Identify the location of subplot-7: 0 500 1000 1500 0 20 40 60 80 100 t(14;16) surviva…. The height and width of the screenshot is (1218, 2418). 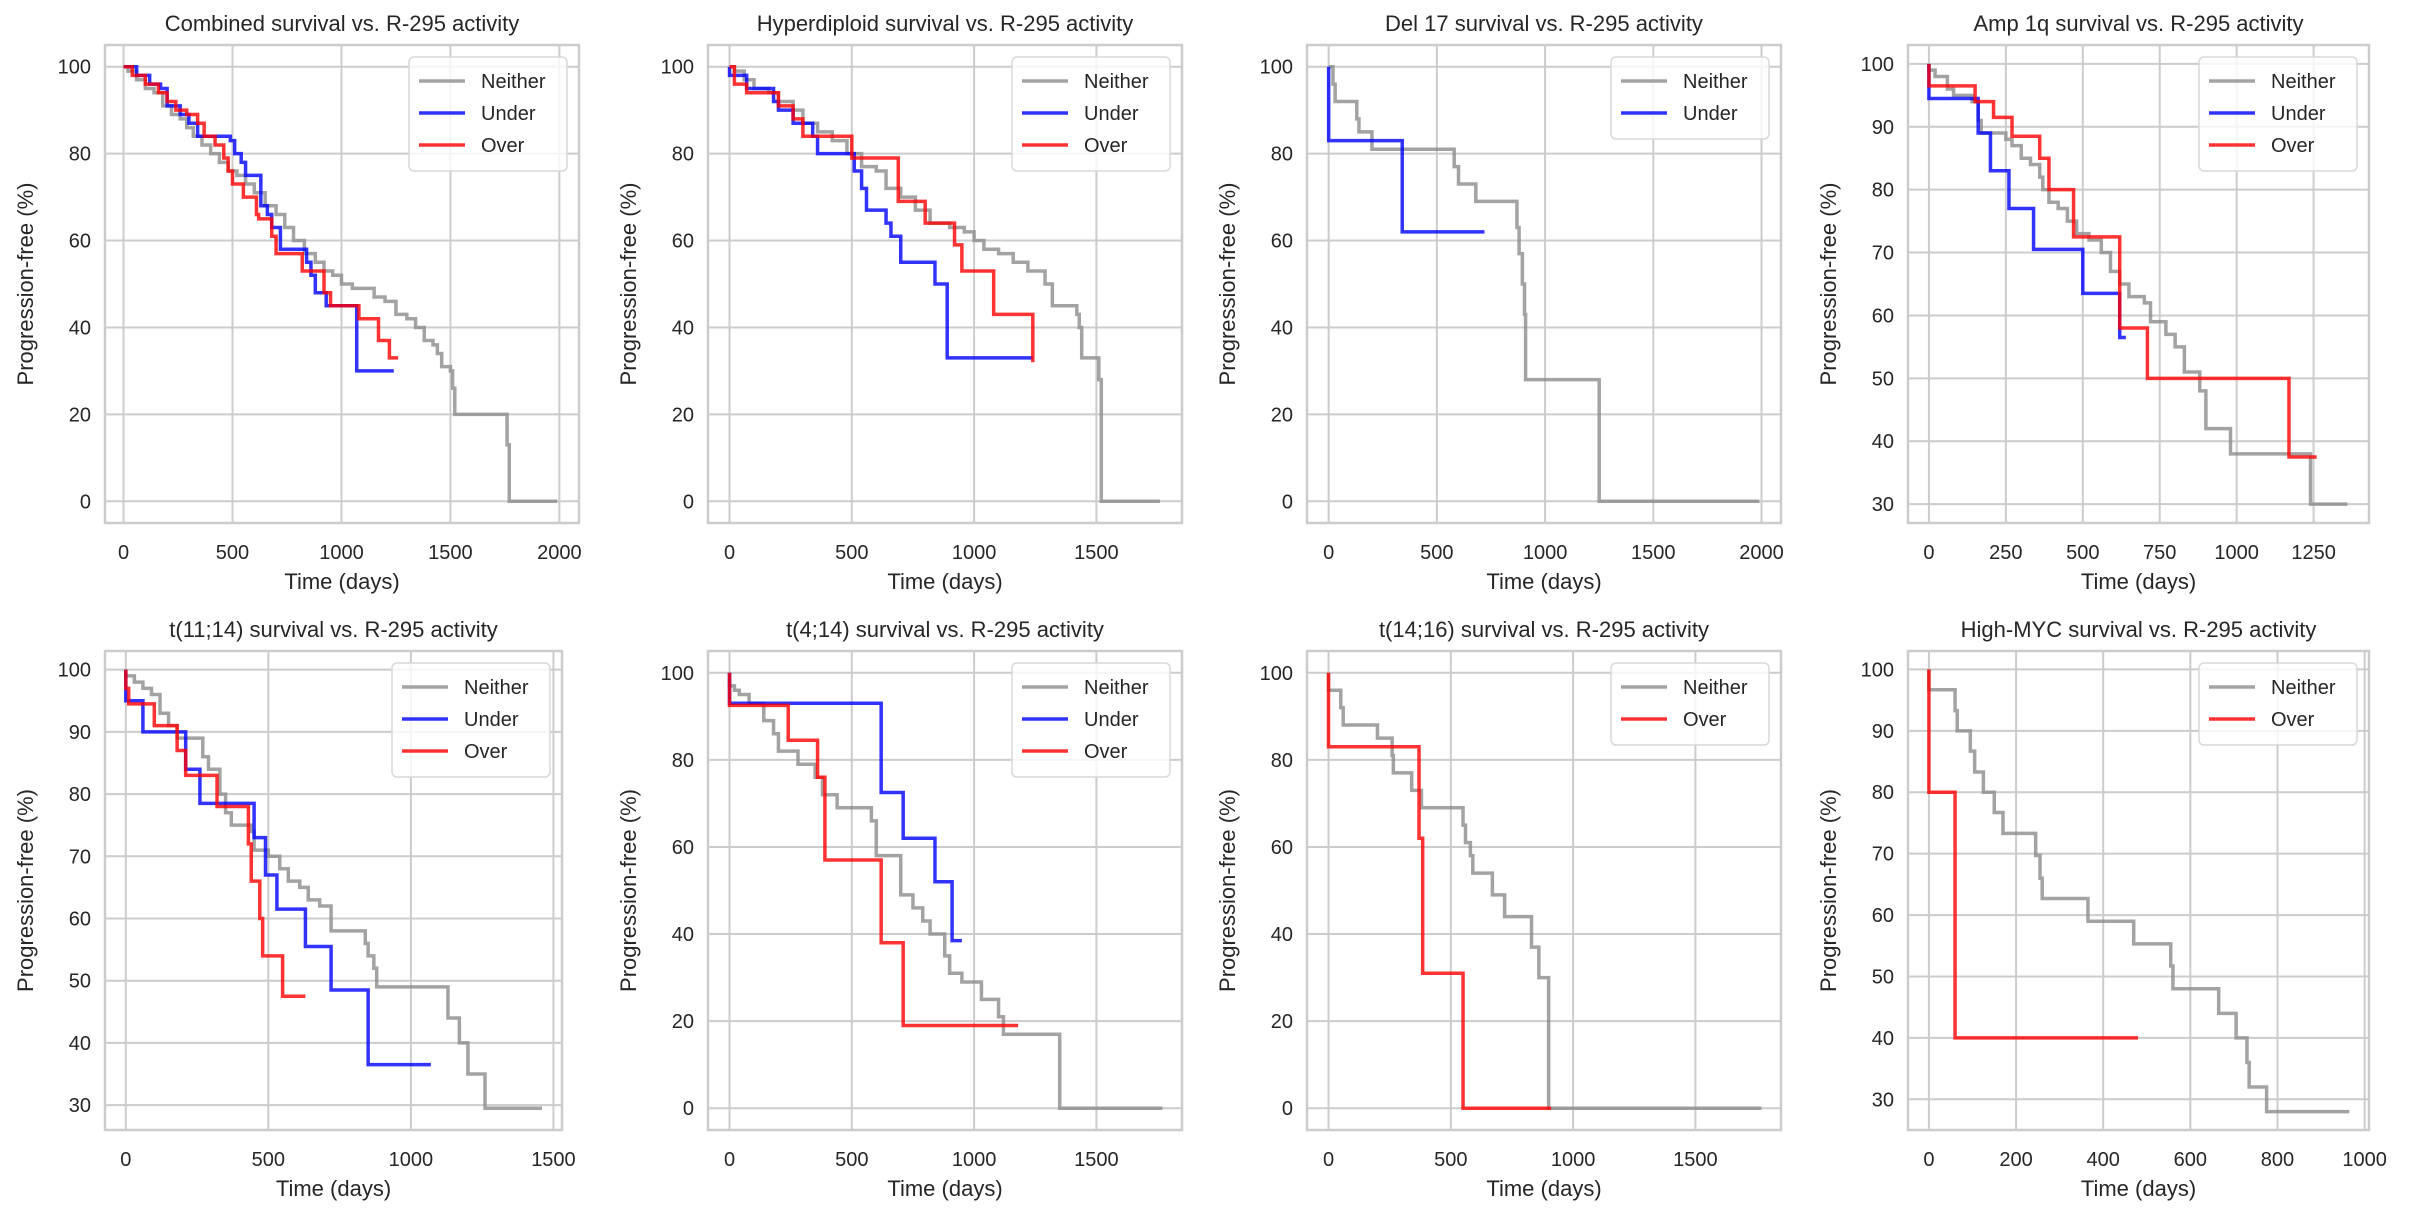
(1499, 909).